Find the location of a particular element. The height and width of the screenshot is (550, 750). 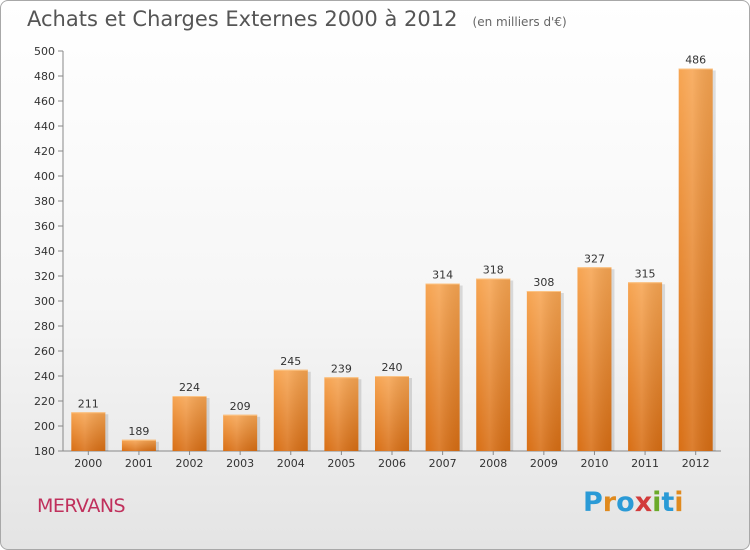

y-tick-label: 280 is located at coordinates (44, 326).